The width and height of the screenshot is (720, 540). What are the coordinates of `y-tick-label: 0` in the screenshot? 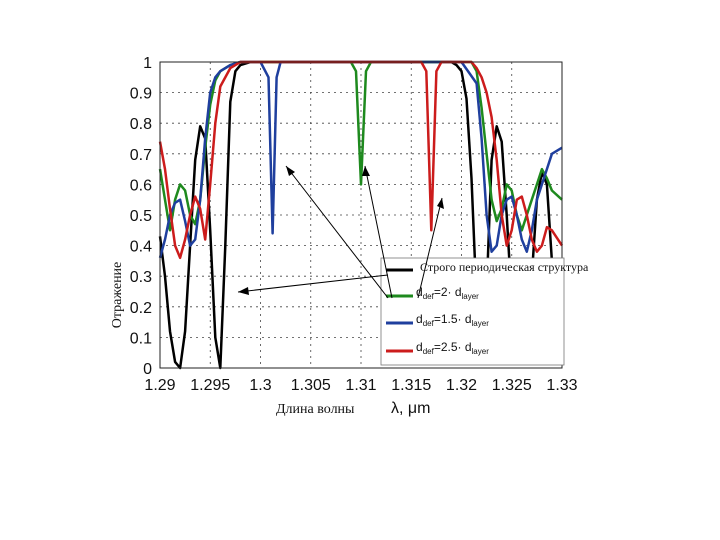 It's located at (147, 369).